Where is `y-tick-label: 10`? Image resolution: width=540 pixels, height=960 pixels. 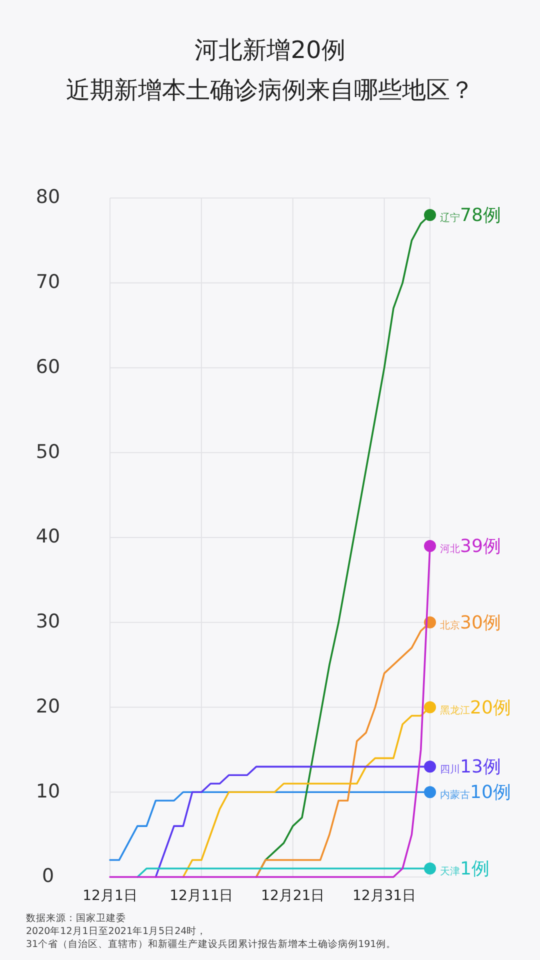 y-tick-label: 10 is located at coordinates (48, 791).